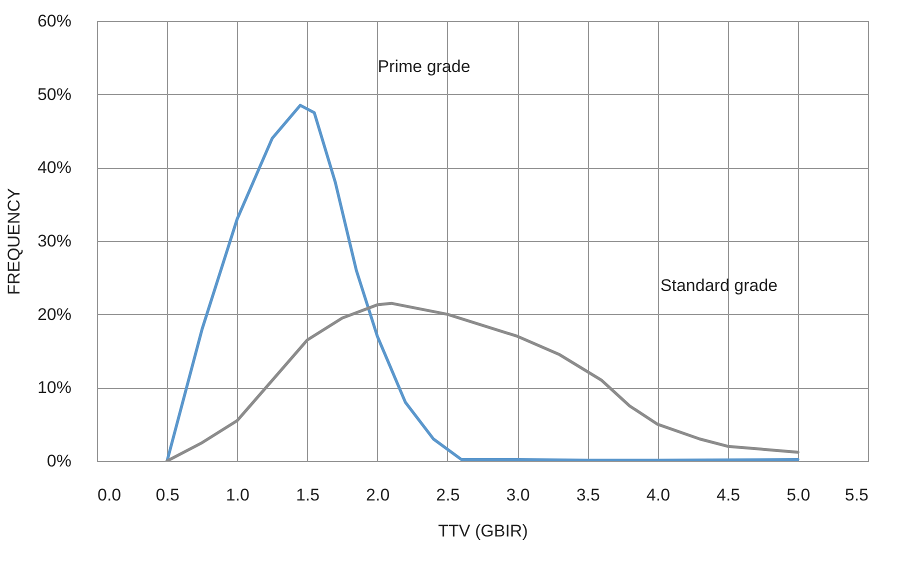  Describe the element at coordinates (448, 495) in the screenshot. I see `x-tick-label: 2.5` at that location.